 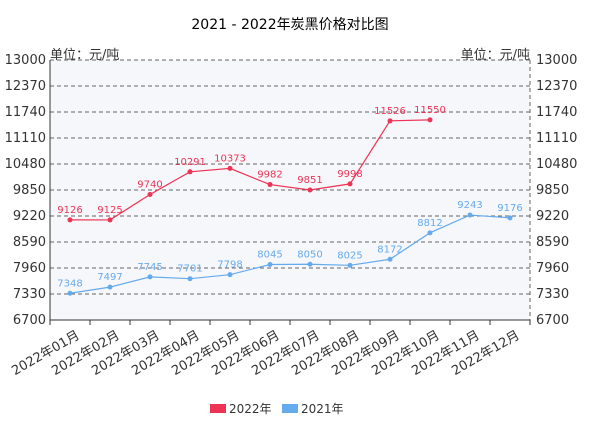 What do you see at coordinates (430, 110) in the screenshot?
I see `data-label: 11550` at bounding box center [430, 110].